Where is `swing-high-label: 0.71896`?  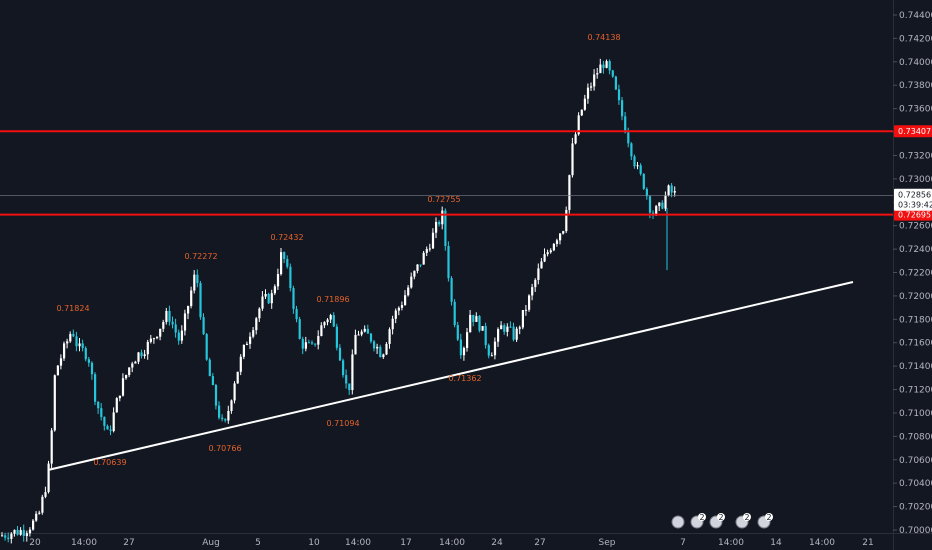
swing-high-label: 0.71896 is located at coordinates (332, 299).